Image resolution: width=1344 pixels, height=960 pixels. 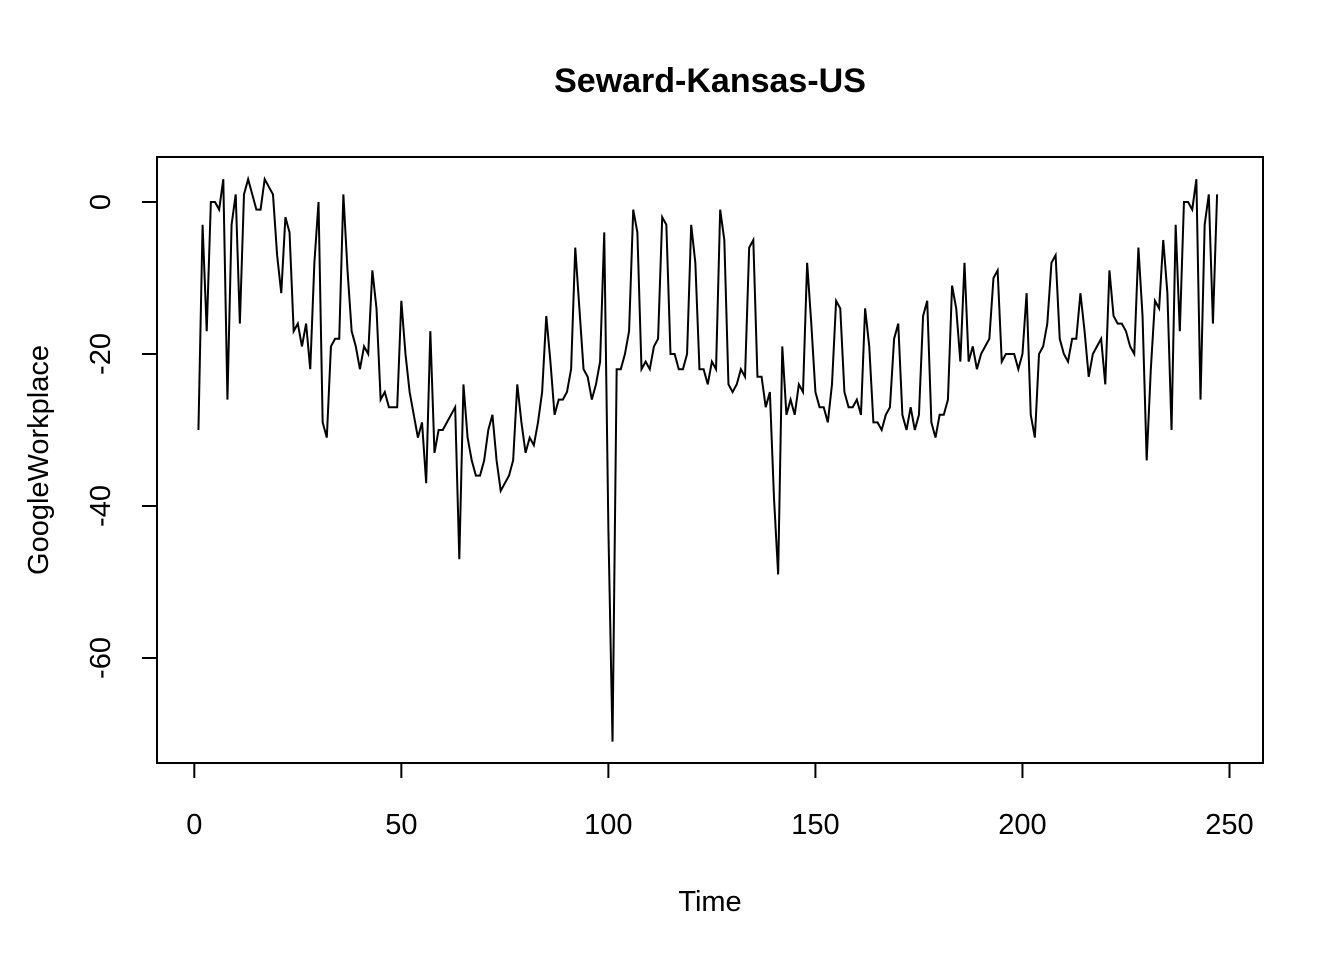 What do you see at coordinates (1229, 825) in the screenshot?
I see `x-tick-label: 250` at bounding box center [1229, 825].